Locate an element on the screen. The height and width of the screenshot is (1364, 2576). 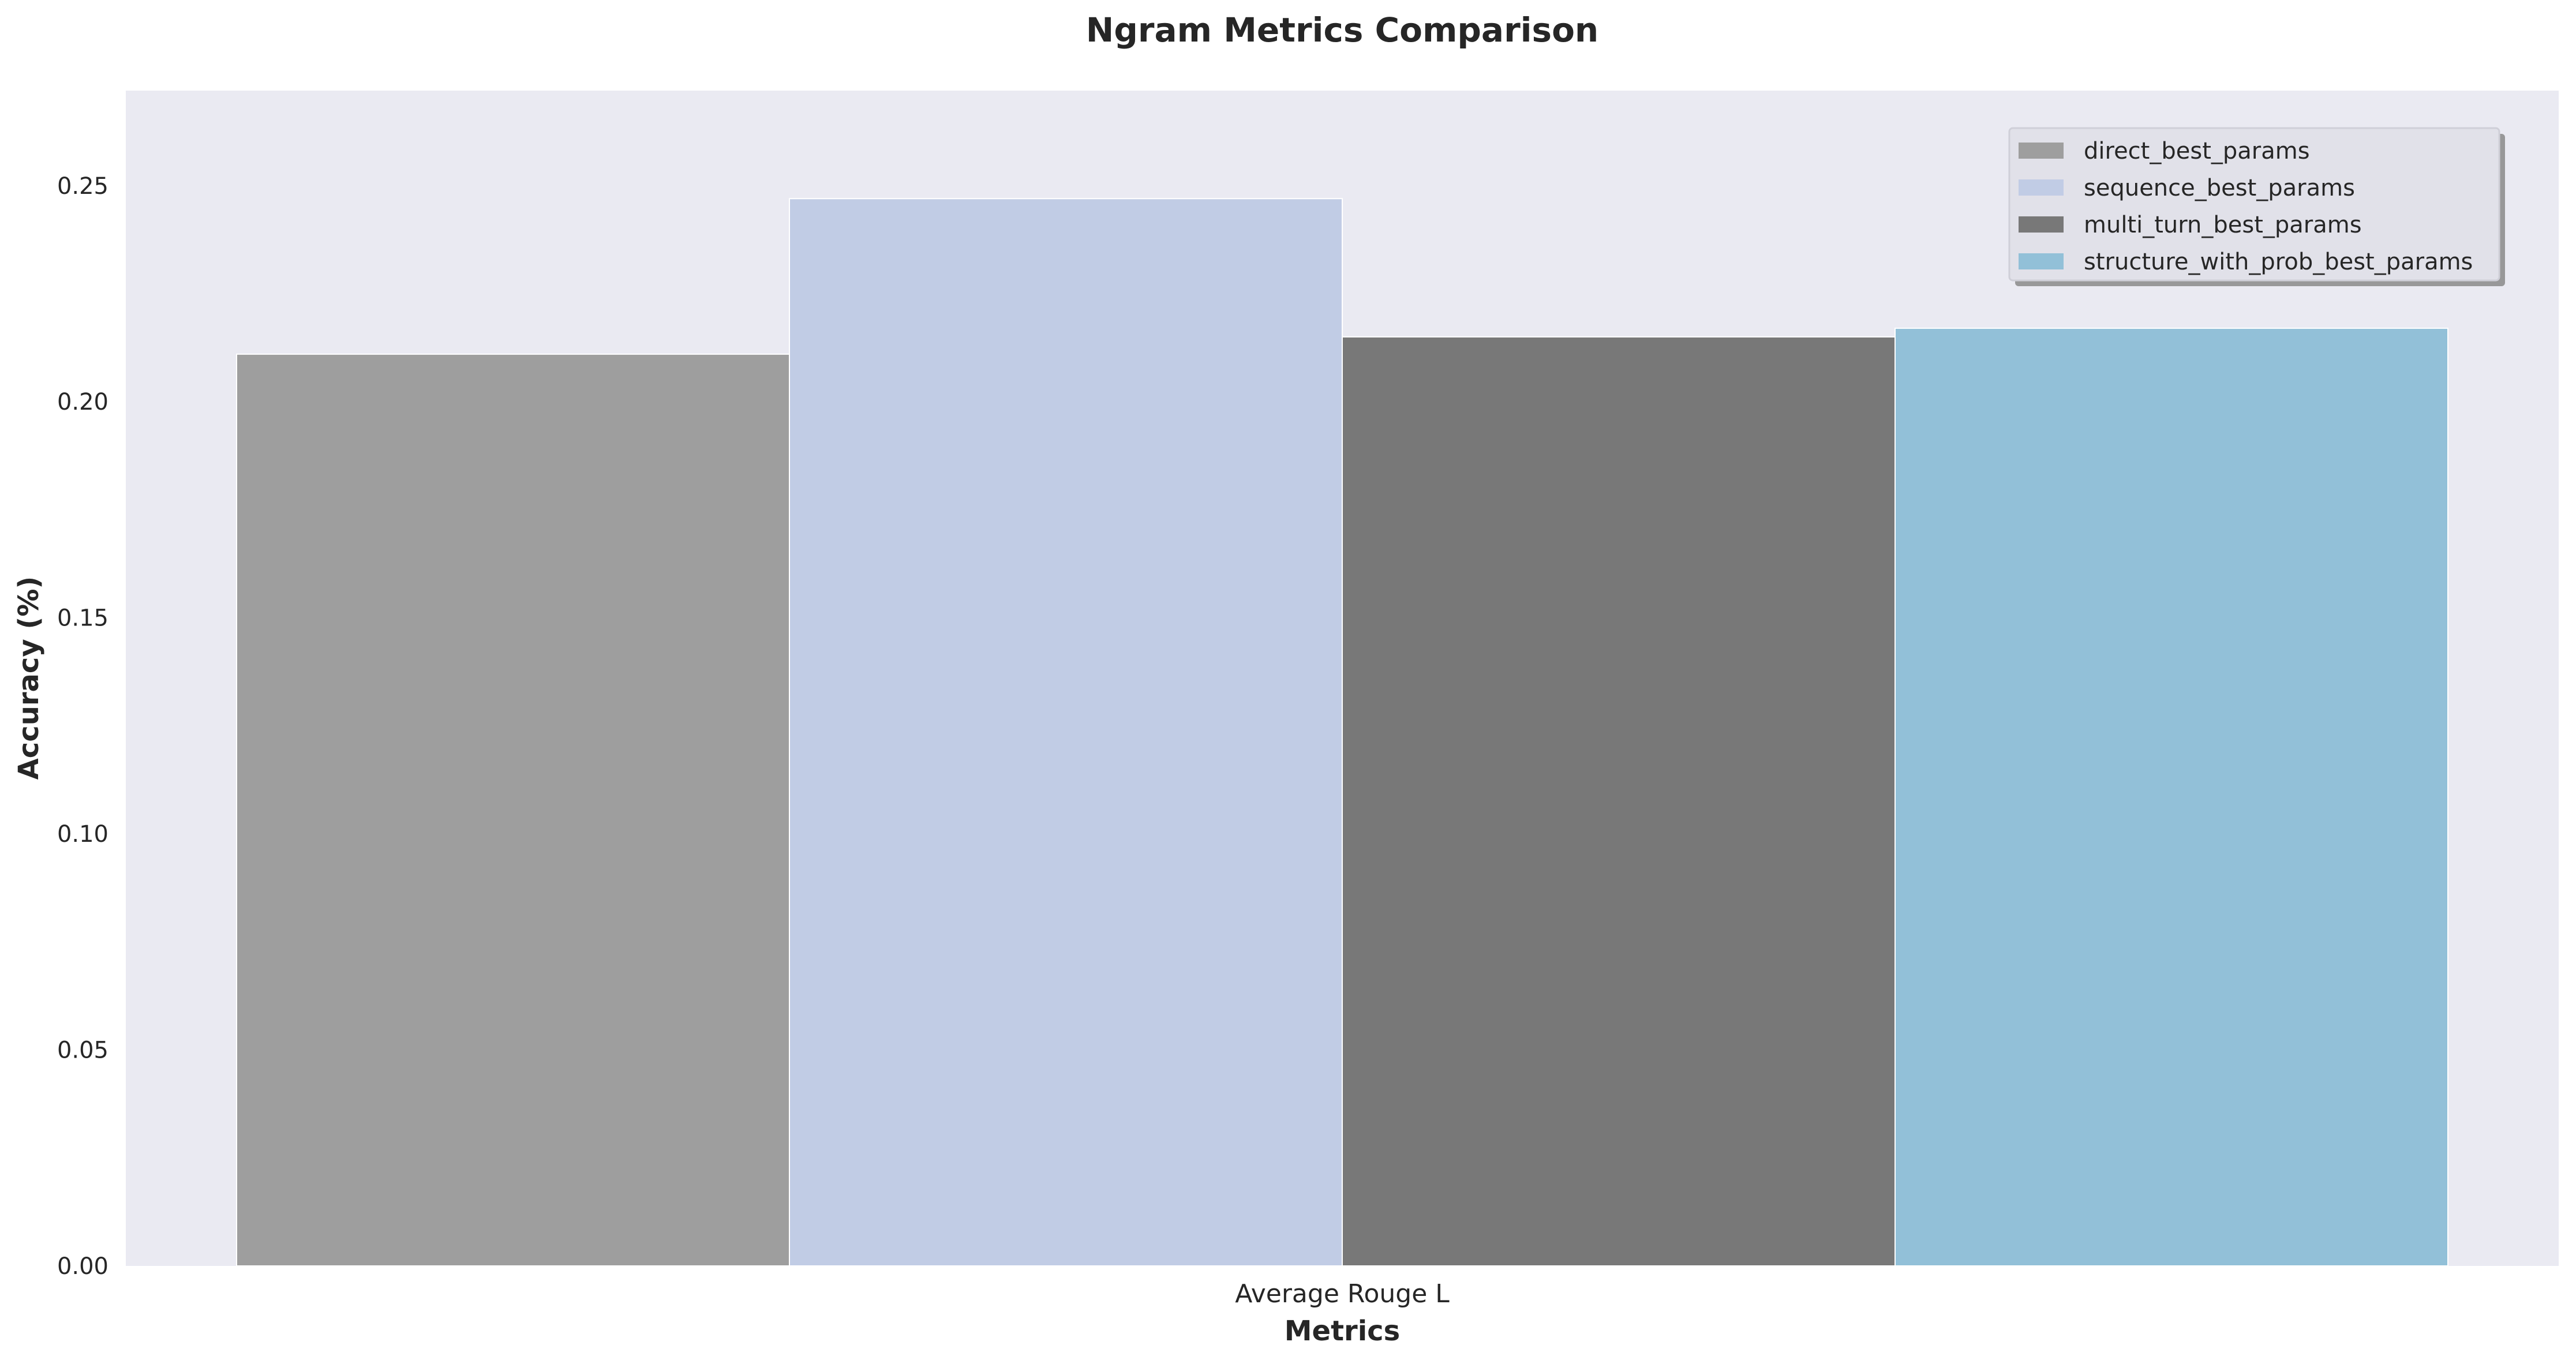
x-axis-label: Metrics is located at coordinates (1342, 1331).